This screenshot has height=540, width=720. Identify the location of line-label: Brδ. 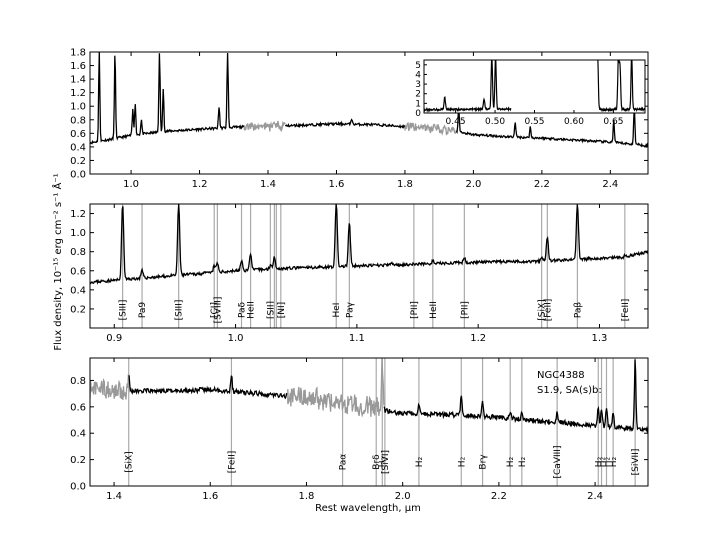
(377, 462).